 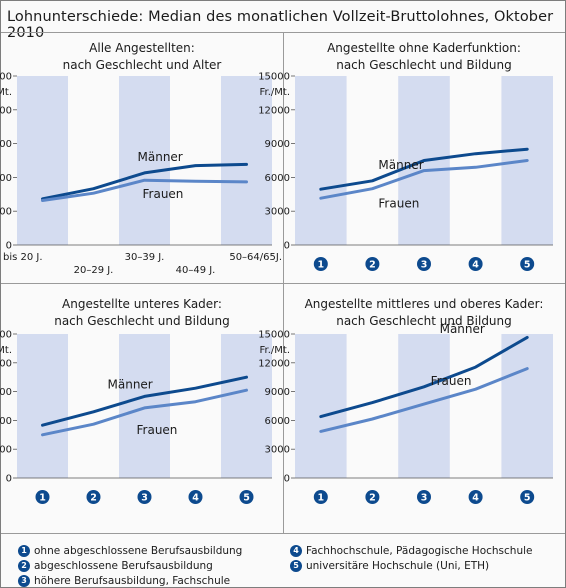 What do you see at coordinates (424, 304) in the screenshot?
I see `panel-title: Angestellte mittleres und oberes Kader:` at bounding box center [424, 304].